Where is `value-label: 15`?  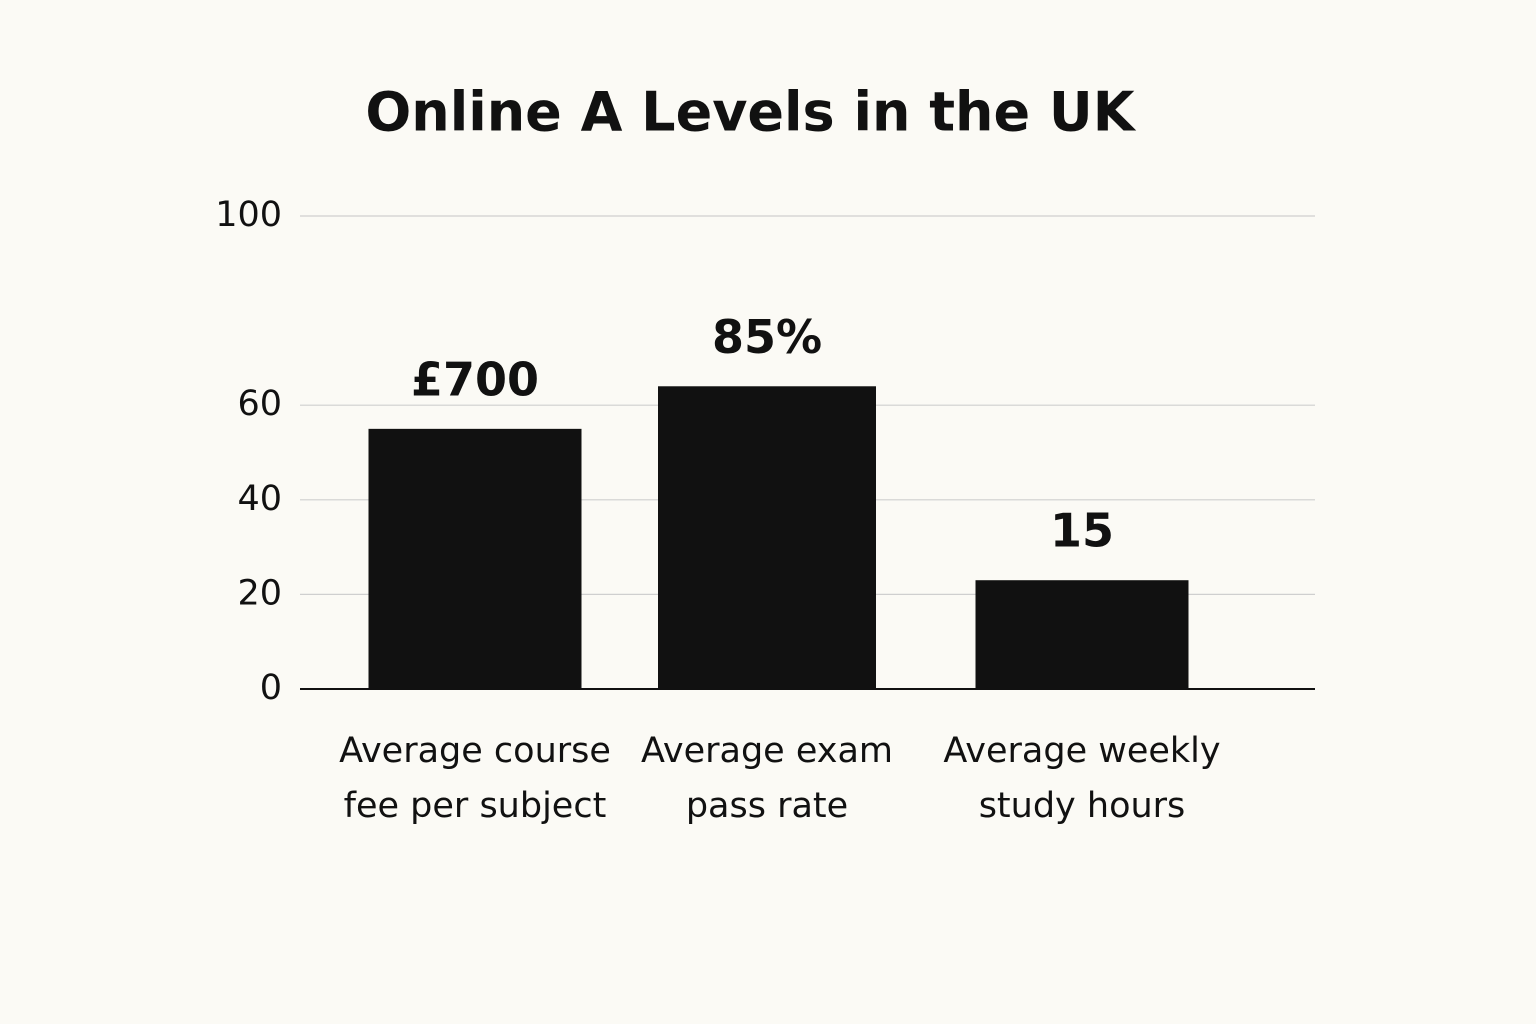 value-label: 15 is located at coordinates (1082, 531).